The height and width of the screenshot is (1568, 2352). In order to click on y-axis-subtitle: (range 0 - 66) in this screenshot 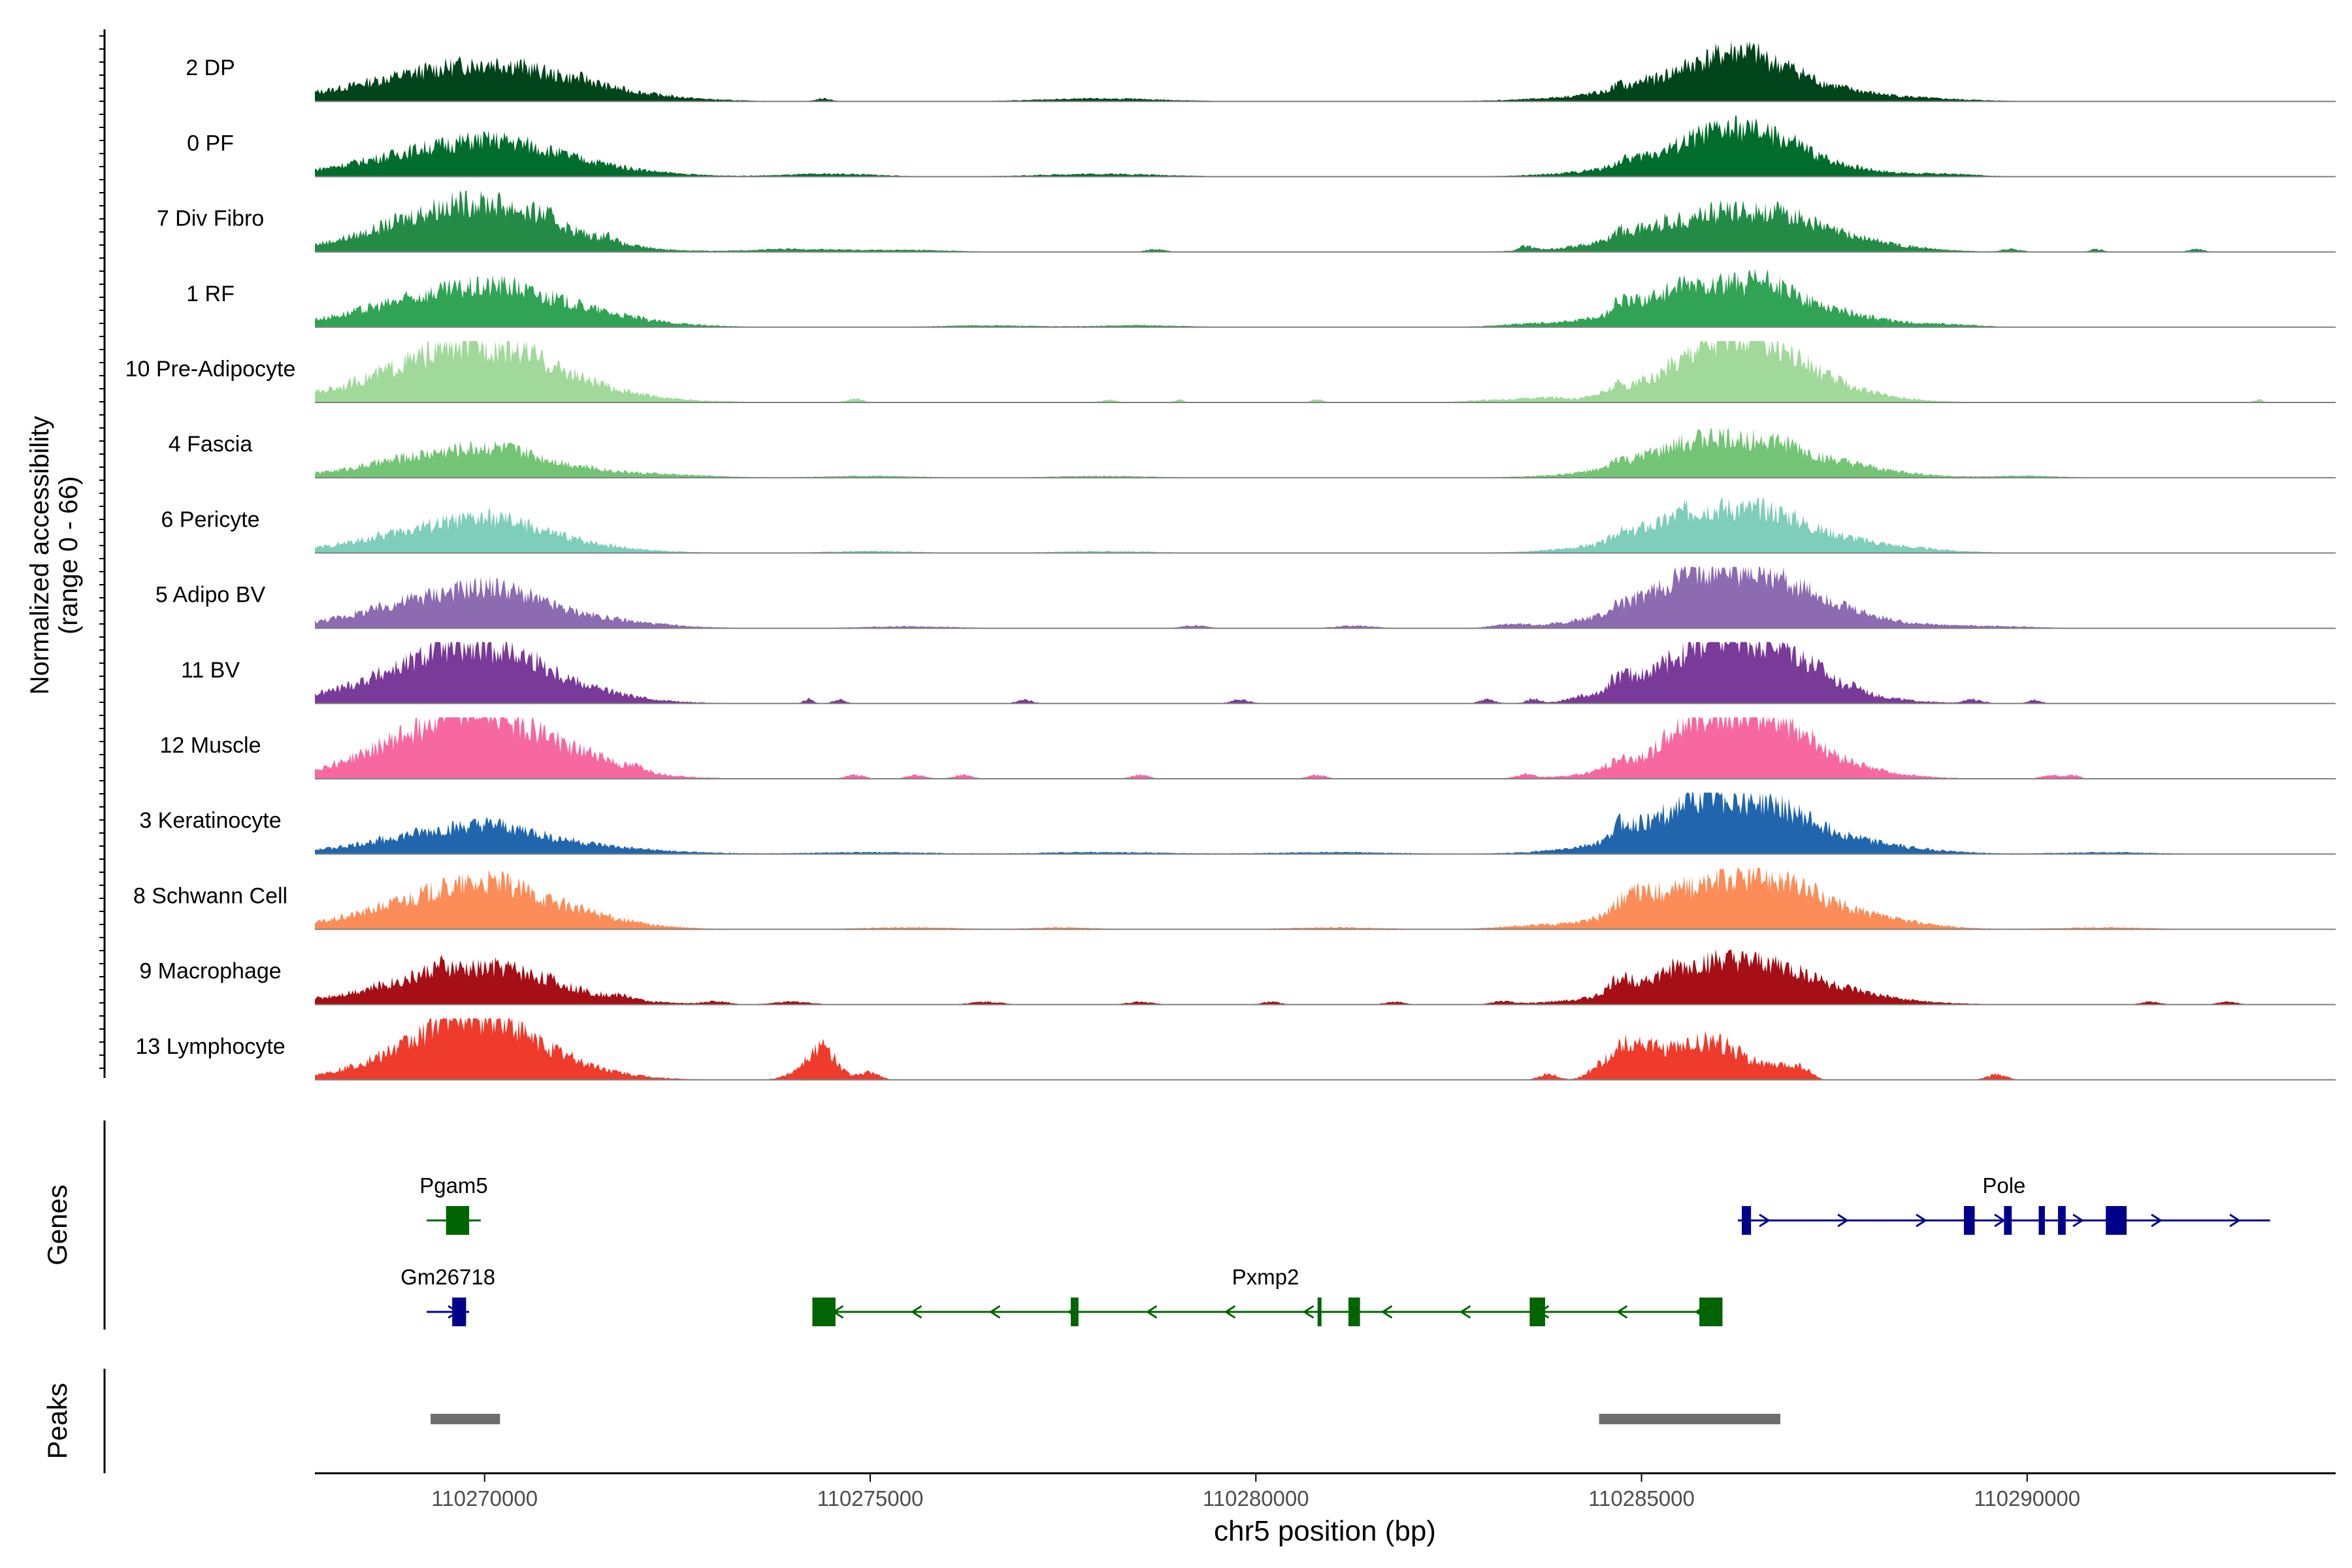, I will do `click(68, 555)`.